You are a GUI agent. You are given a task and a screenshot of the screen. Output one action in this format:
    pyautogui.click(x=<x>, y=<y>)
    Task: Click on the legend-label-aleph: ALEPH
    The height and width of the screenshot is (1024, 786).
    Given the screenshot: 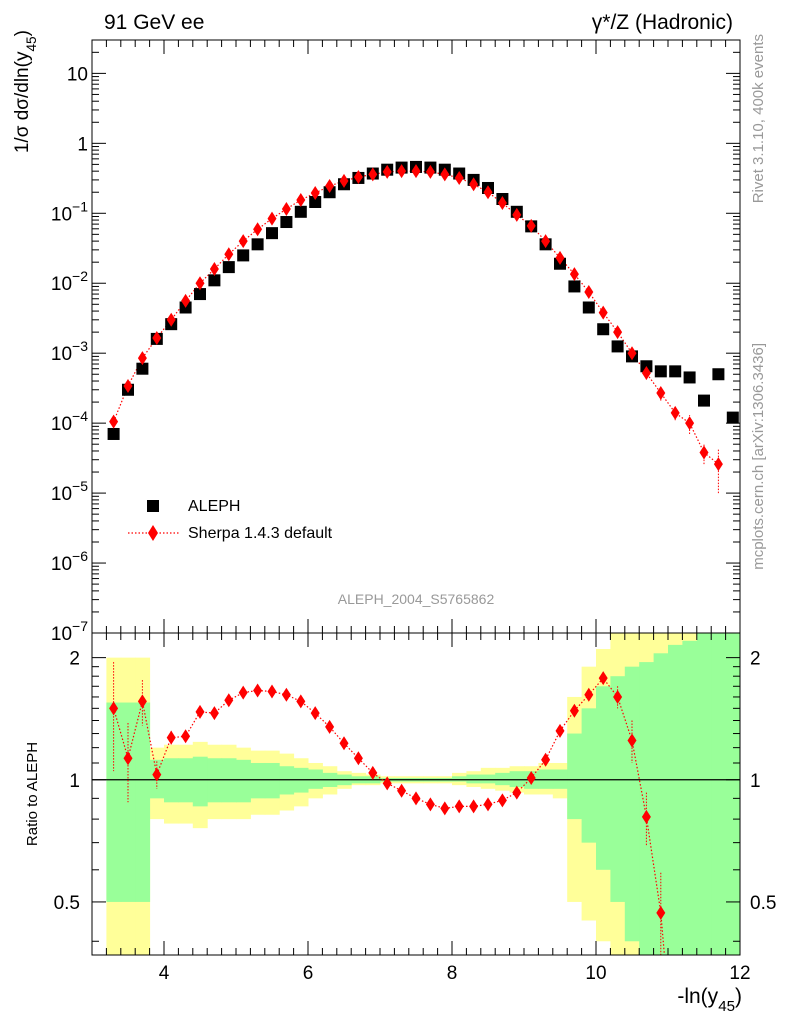 What is the action you would take?
    pyautogui.click(x=214, y=506)
    